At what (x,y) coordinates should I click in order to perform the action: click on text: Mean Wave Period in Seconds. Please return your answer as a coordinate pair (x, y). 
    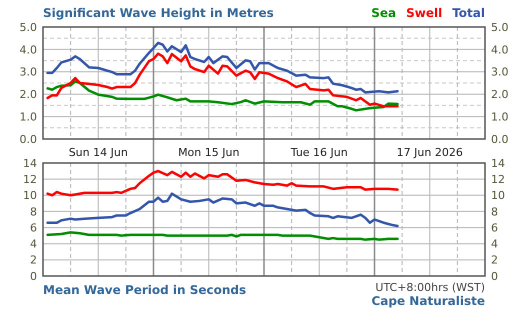
    Looking at the image, I should click on (144, 290).